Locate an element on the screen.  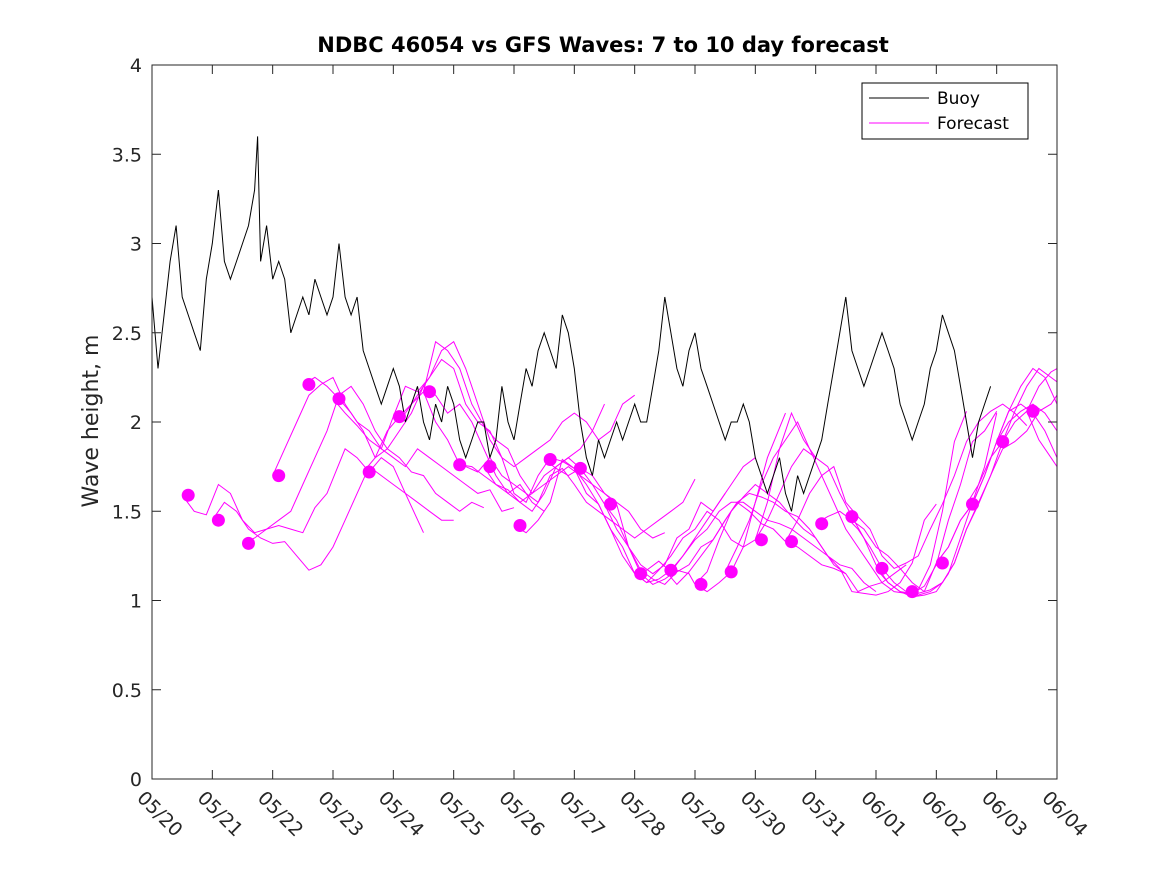
x-tick-label-12: 06/01 is located at coordinates (883, 814).